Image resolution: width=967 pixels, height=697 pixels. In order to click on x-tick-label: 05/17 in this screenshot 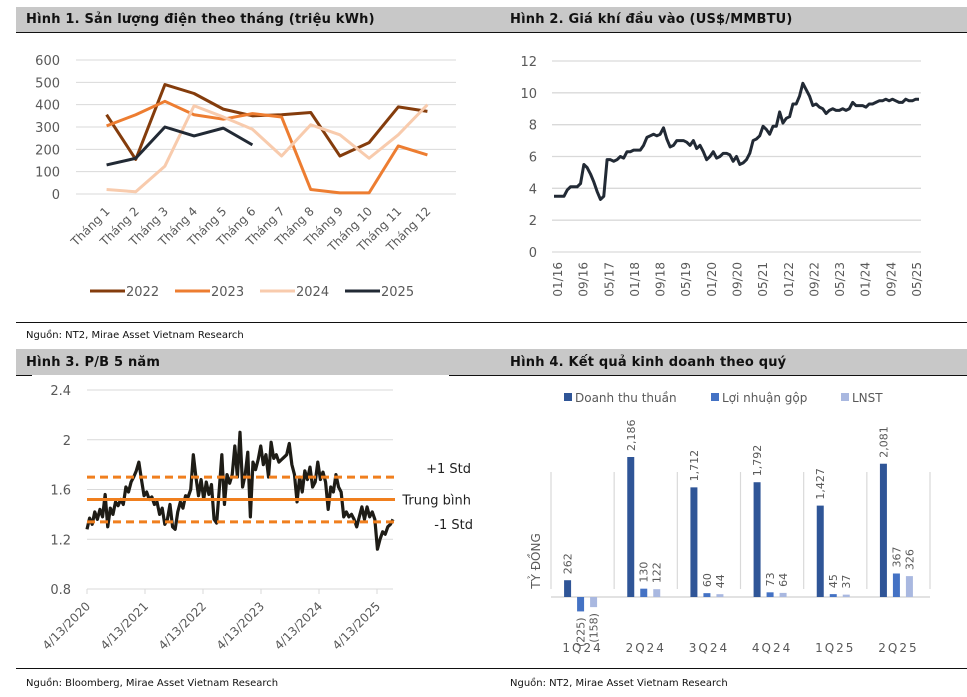, I will do `click(609, 279)`.